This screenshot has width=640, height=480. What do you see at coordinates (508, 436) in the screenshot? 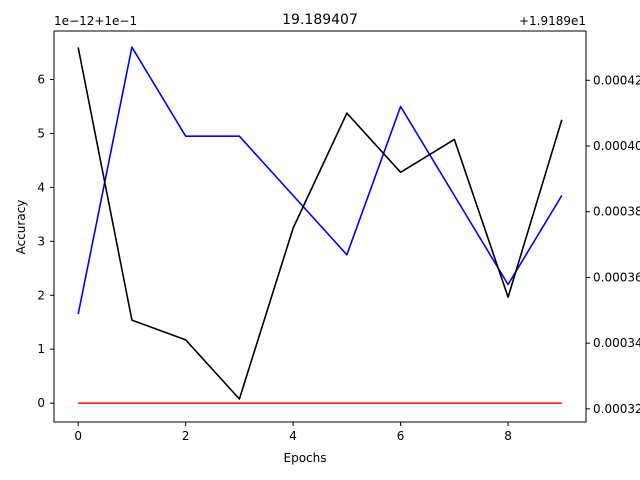
I see `x-tick-label: 8` at bounding box center [508, 436].